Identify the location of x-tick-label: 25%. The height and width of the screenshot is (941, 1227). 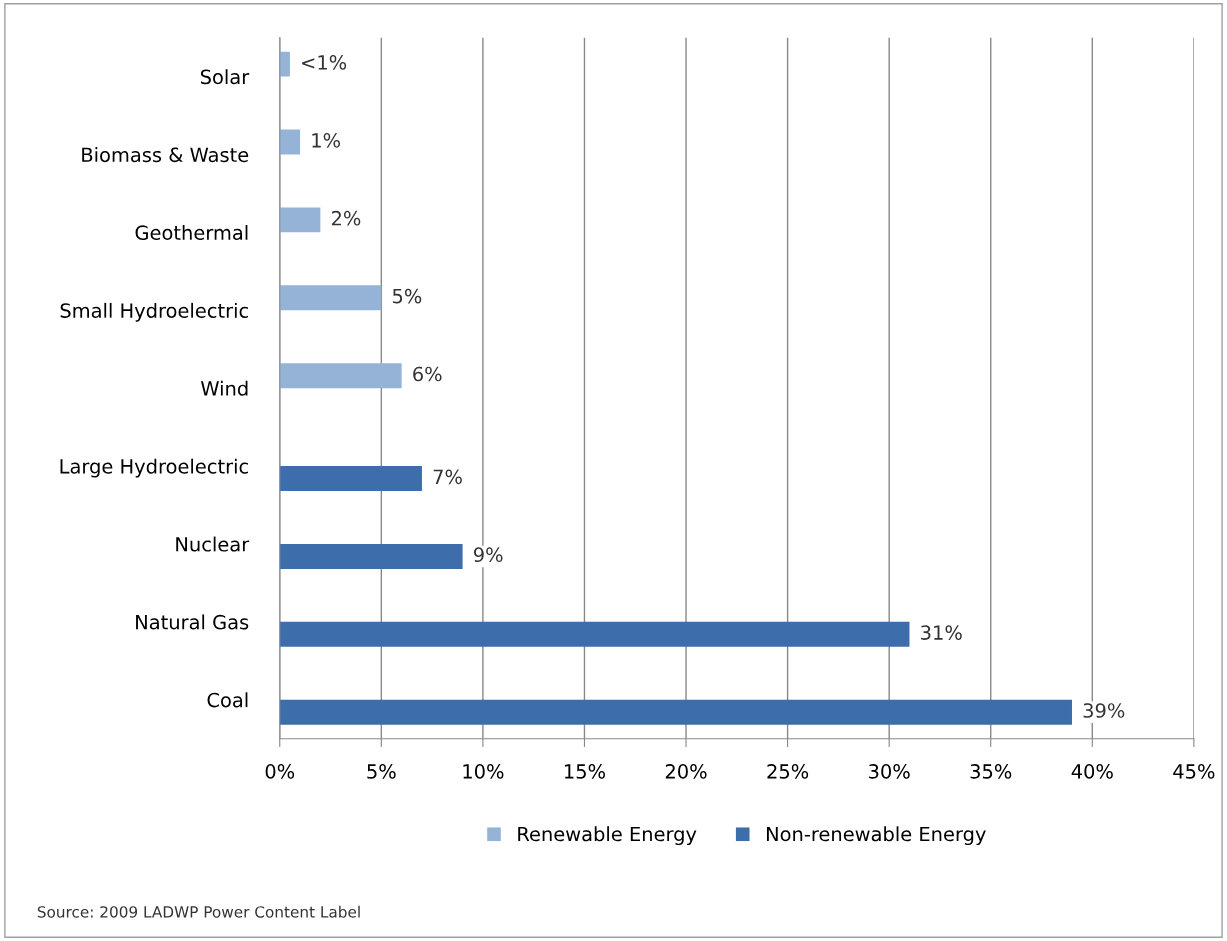
(788, 771).